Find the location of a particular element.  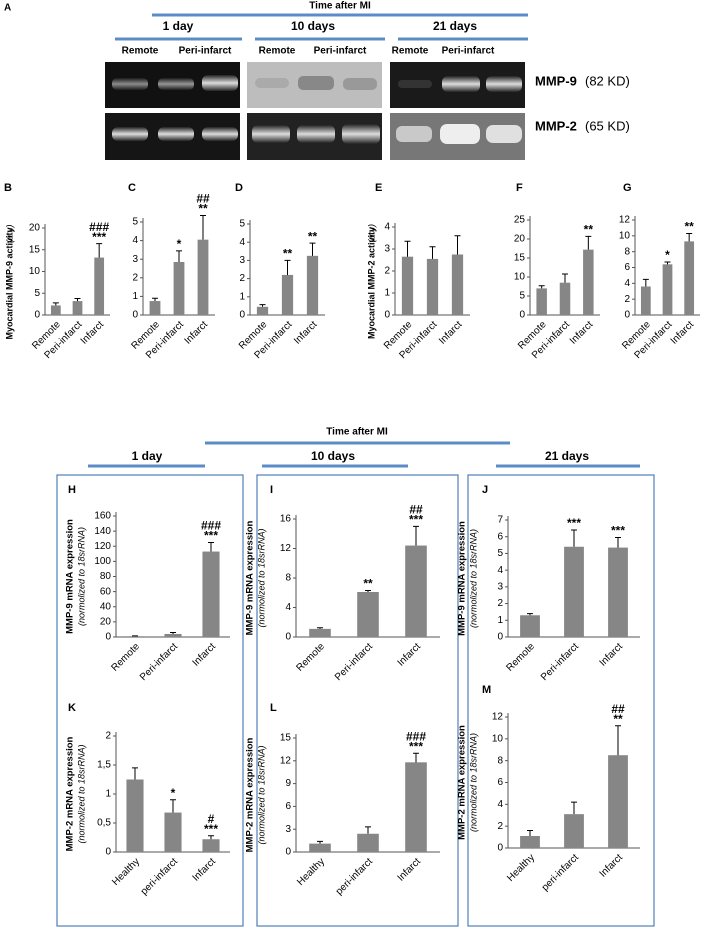

y-tick-label: 100 is located at coordinates (102, 561).